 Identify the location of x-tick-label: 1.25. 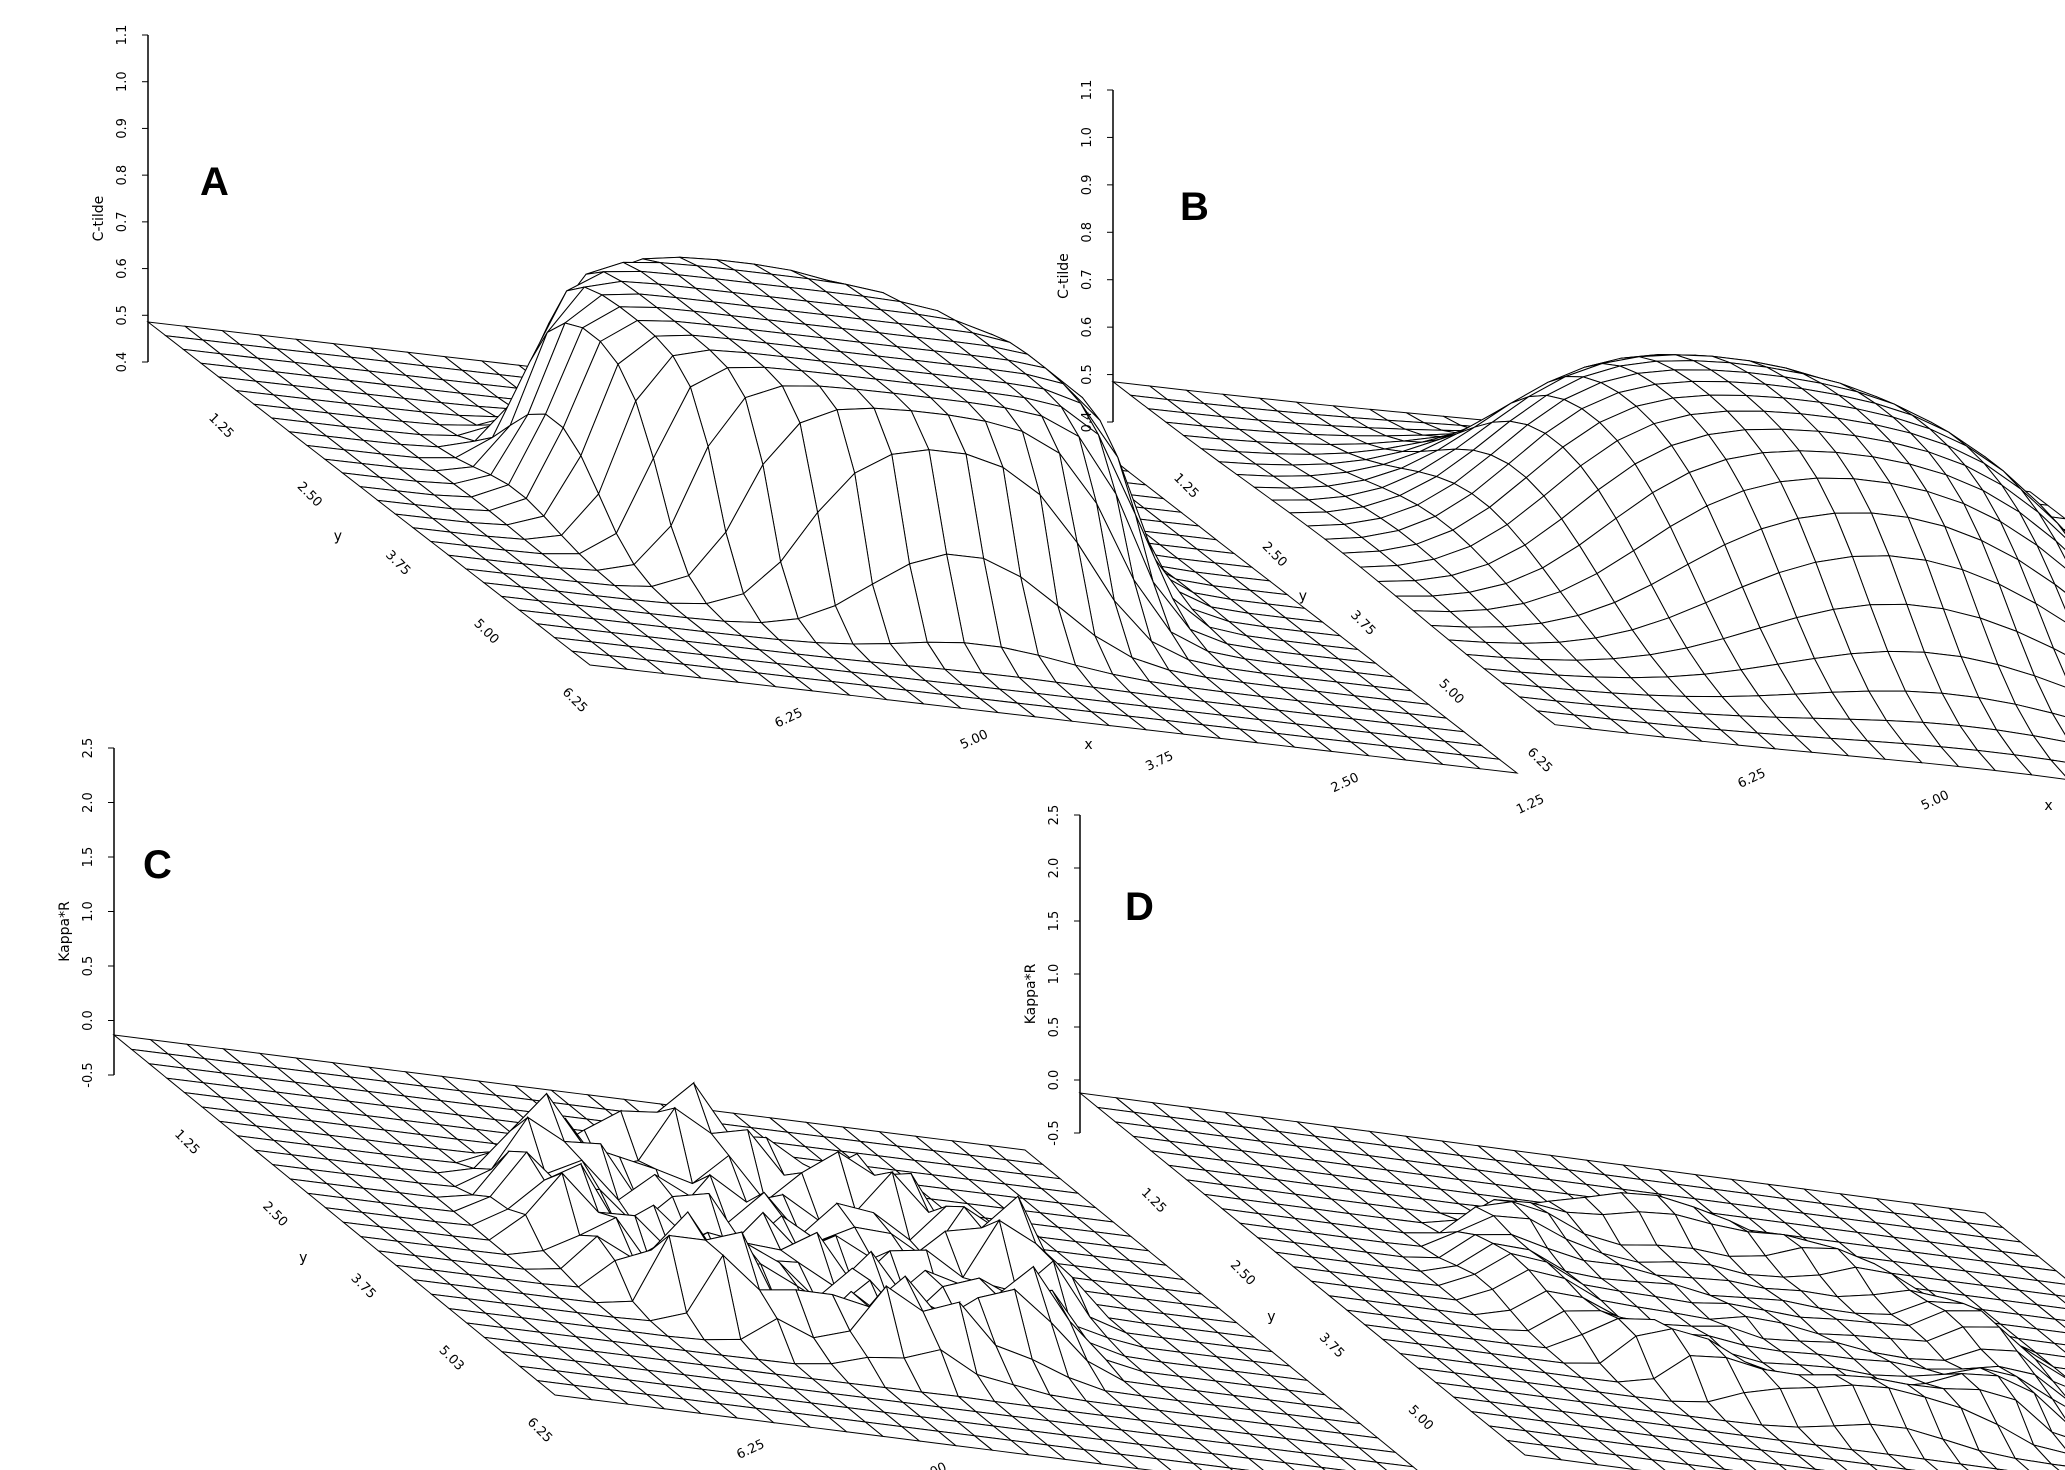
(1530, 805).